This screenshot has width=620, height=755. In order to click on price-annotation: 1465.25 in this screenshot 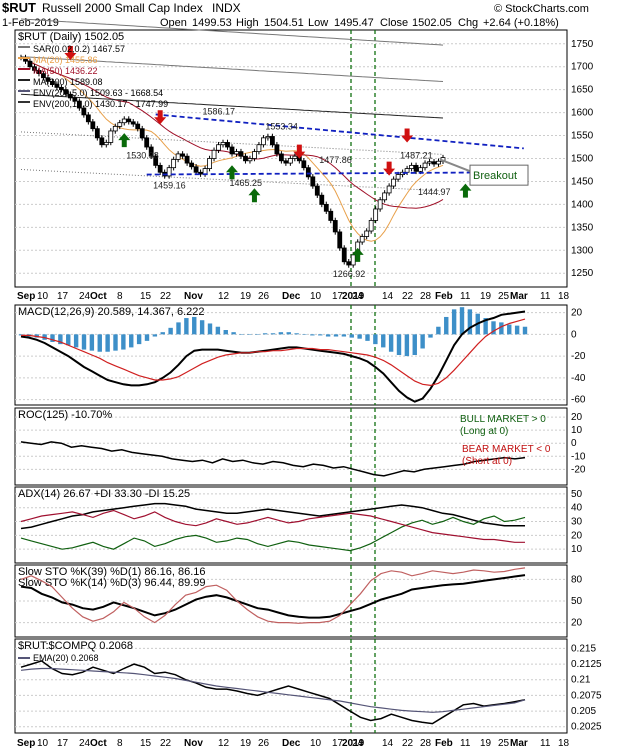, I will do `click(245, 183)`.